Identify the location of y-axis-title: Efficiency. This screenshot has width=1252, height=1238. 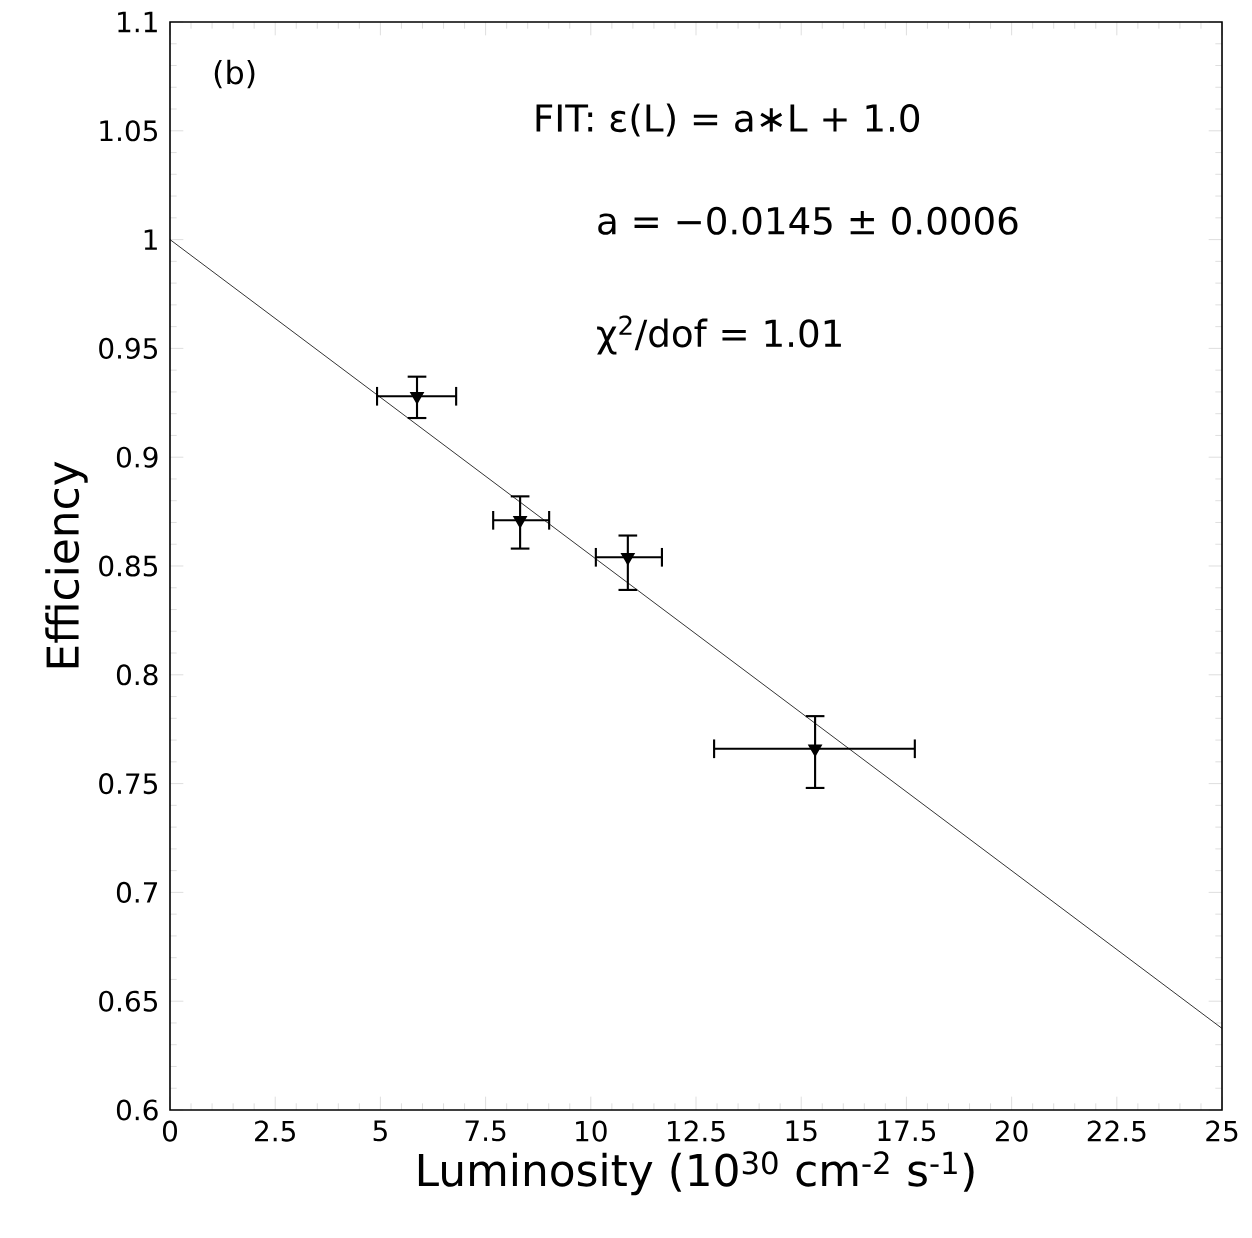
(66, 564).